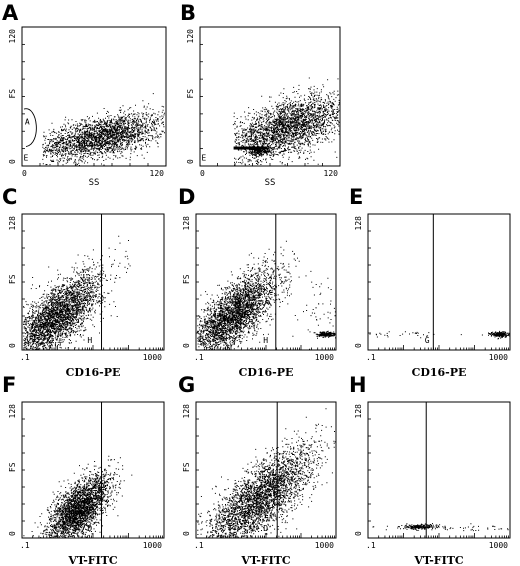 The height and width of the screenshot is (566, 520). What do you see at coordinates (188, 13) in the screenshot?
I see `panel-letter-b: B` at bounding box center [188, 13].